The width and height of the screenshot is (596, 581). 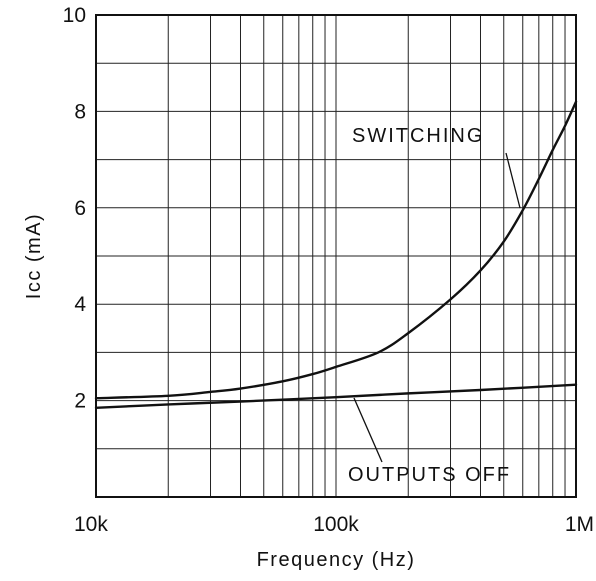 What do you see at coordinates (34, 256) in the screenshot?
I see `y-axis-title: Icc (mA)` at bounding box center [34, 256].